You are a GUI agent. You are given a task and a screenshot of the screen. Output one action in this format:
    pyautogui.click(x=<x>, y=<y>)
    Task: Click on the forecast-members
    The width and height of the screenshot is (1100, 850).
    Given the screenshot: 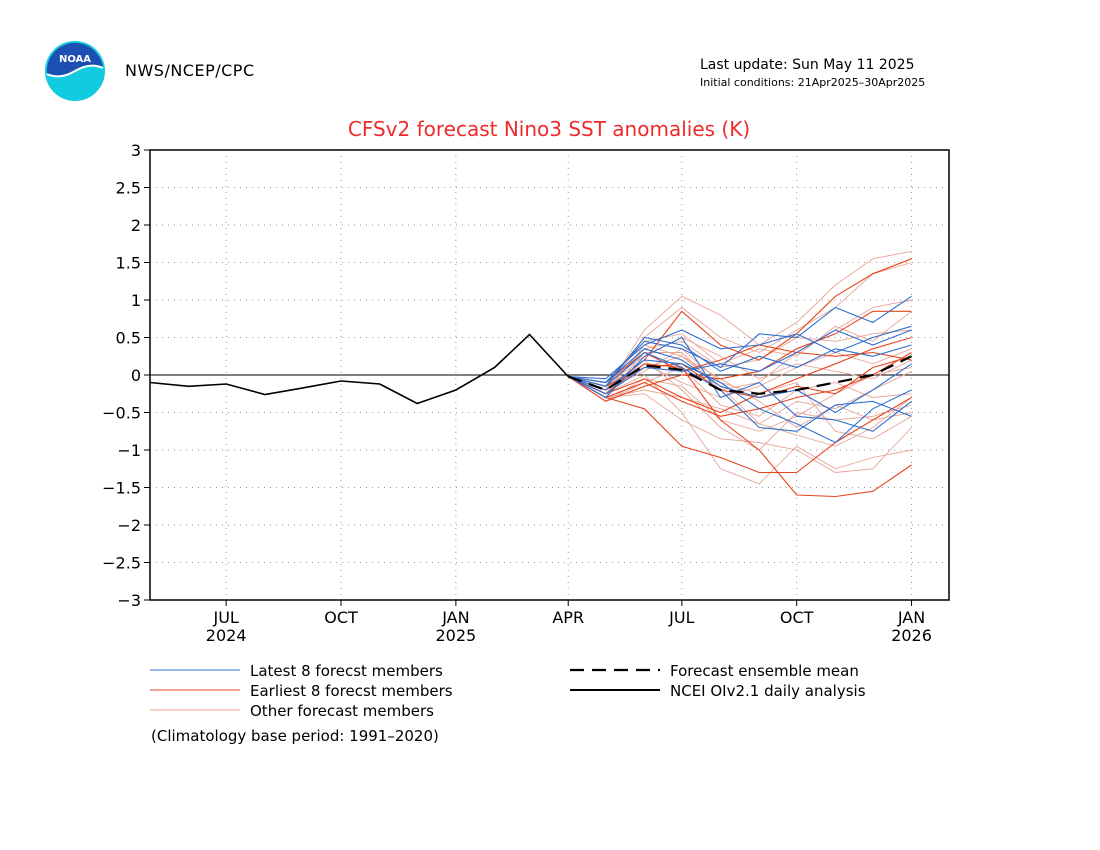 What is the action you would take?
    pyautogui.click(x=739, y=374)
    